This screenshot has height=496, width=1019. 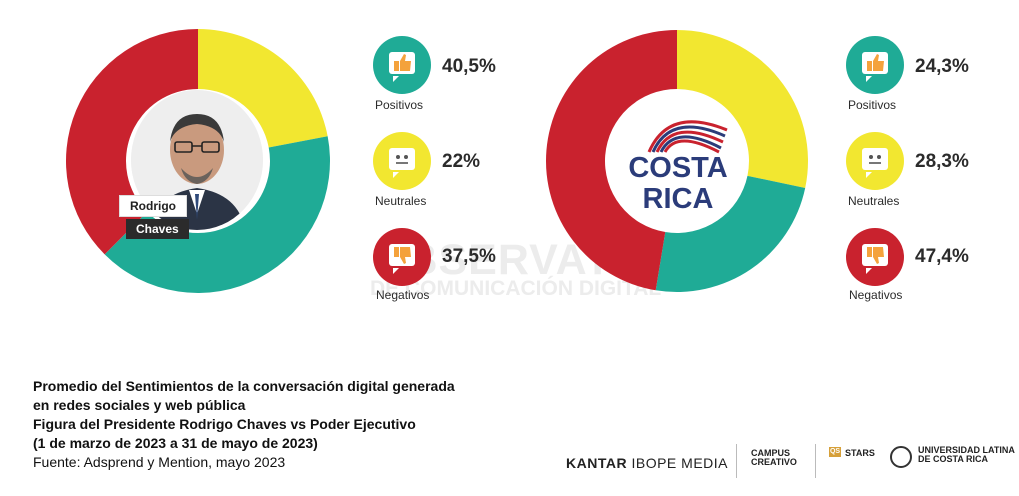 What do you see at coordinates (469, 256) in the screenshot?
I see `legend-value-negativos-1: 37,5%` at bounding box center [469, 256].